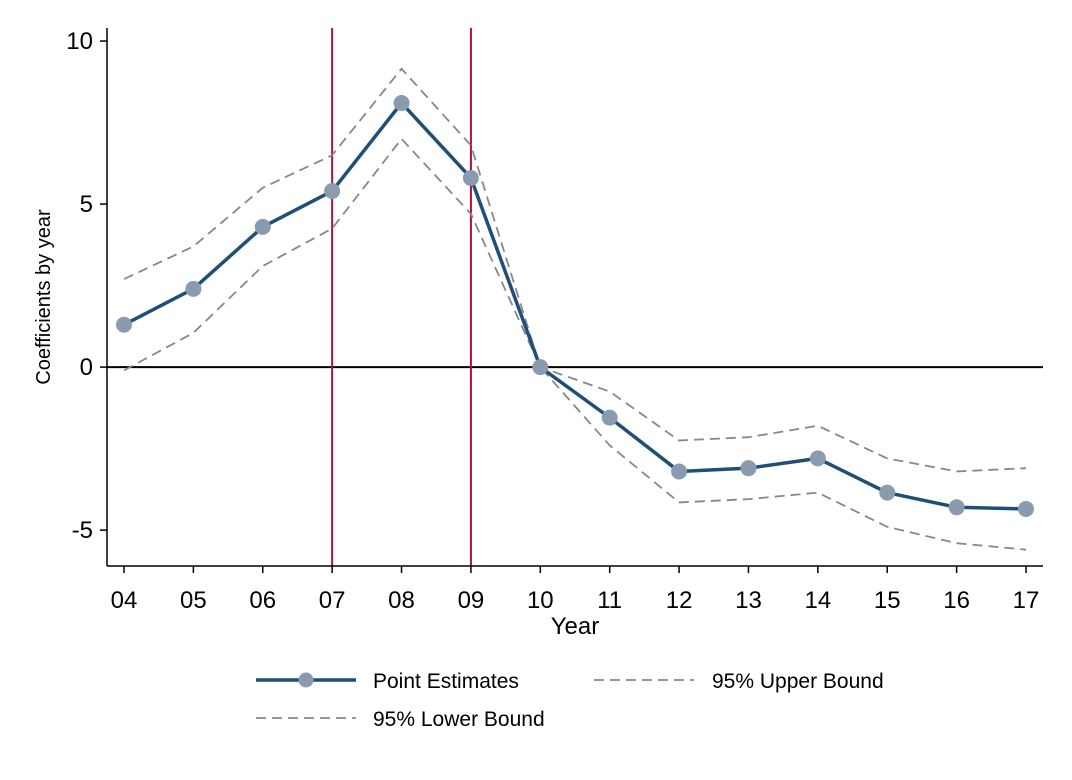  I want to click on y-tick-label: 10, so click(79, 41).